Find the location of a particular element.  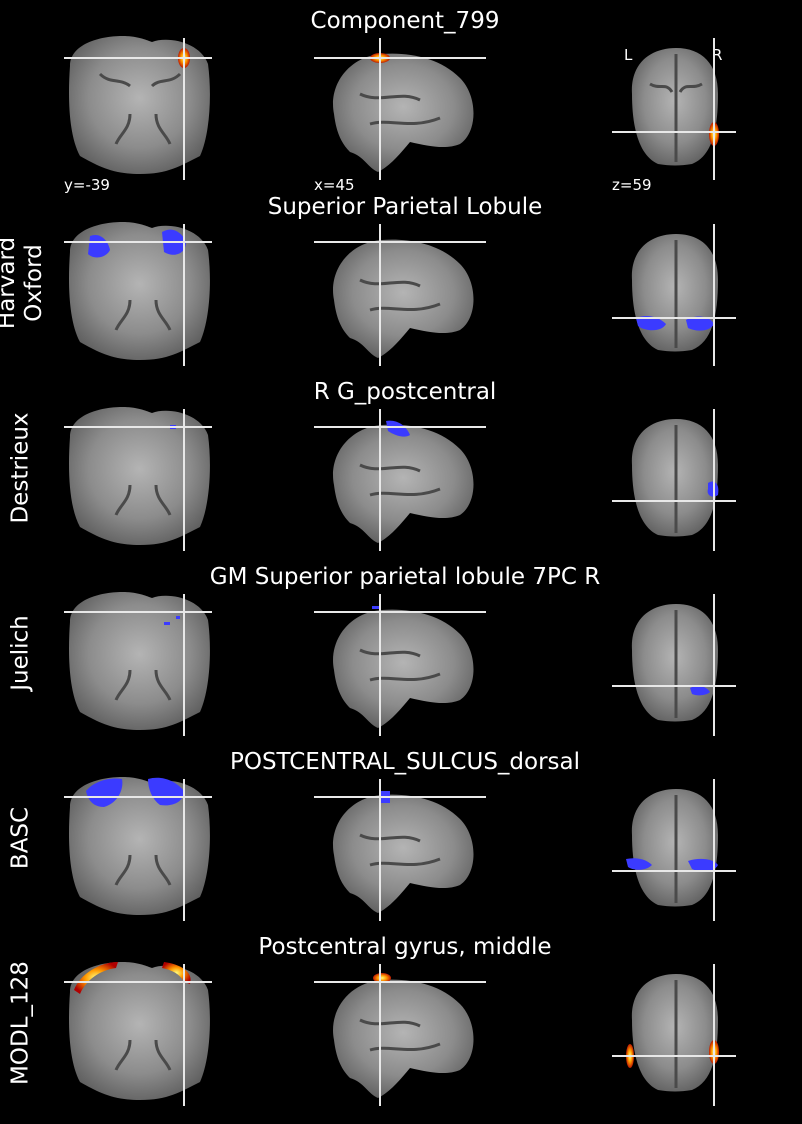

atlas-label-line: BASC is located at coordinates (20, 838).